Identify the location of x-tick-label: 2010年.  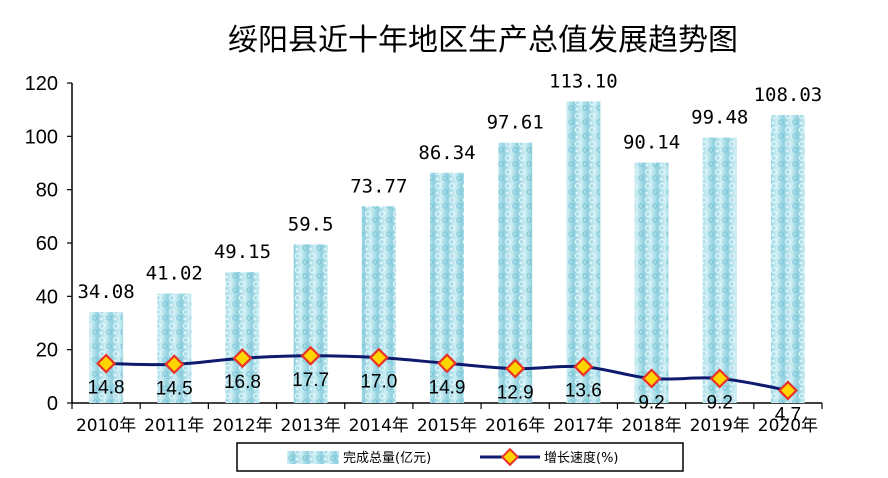
(106, 426).